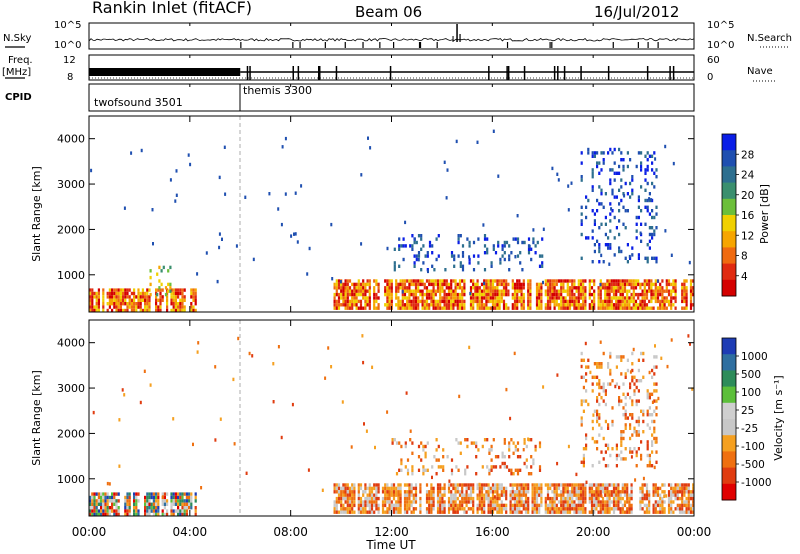  I want to click on cpid-segment-twofsound: twofsound 3501, so click(138, 102).